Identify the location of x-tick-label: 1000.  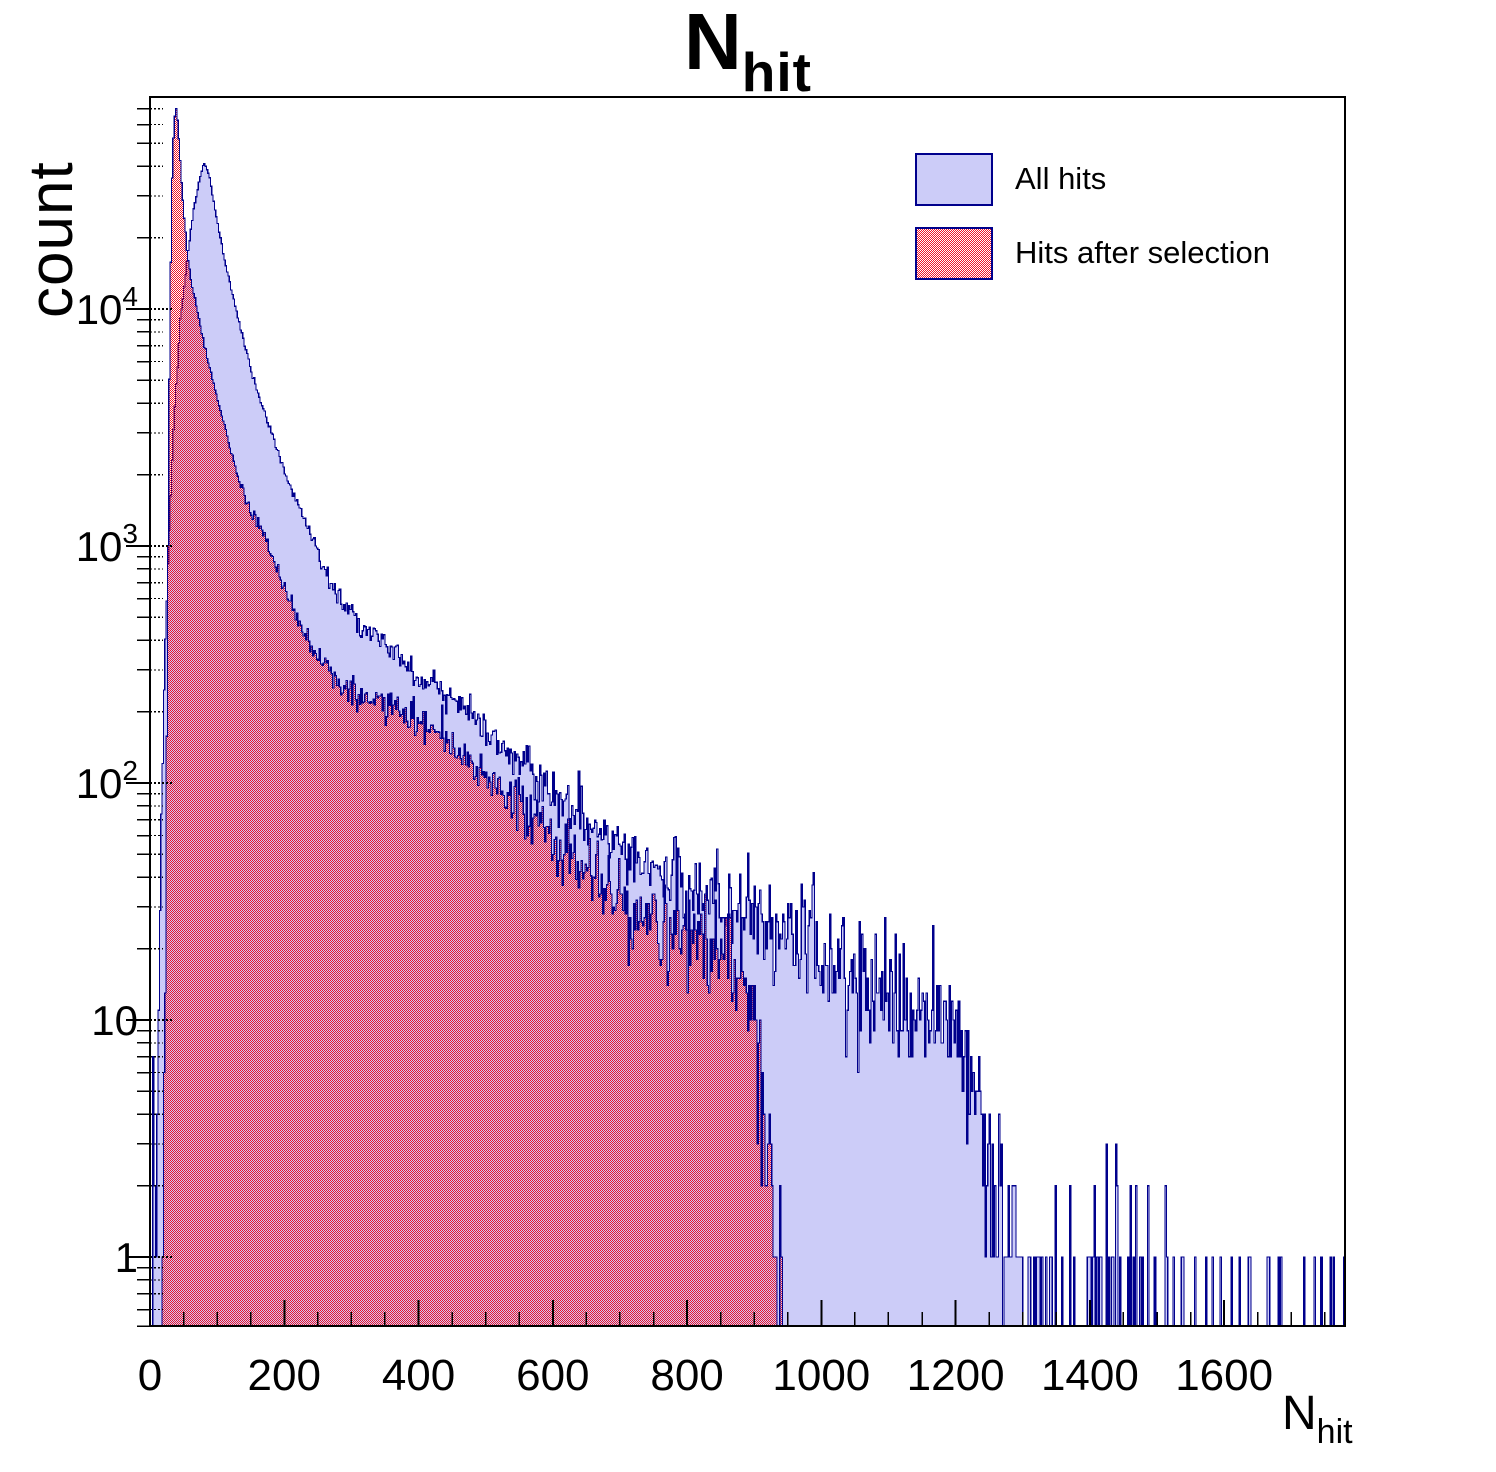
(821, 1375).